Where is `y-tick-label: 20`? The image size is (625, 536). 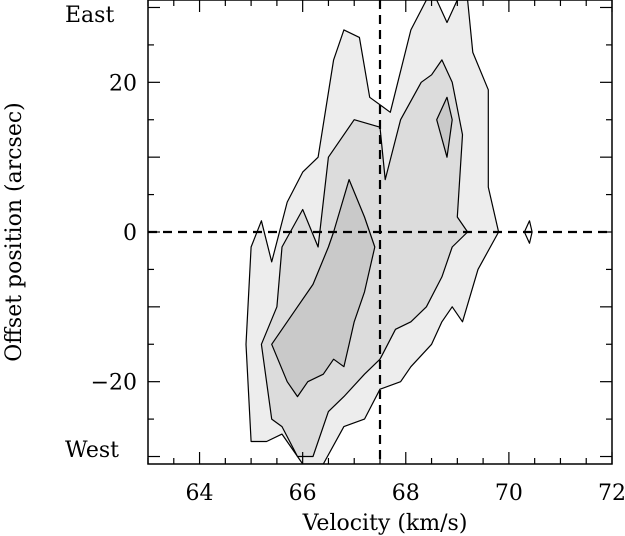
y-tick-label: 20 is located at coordinates (123, 83).